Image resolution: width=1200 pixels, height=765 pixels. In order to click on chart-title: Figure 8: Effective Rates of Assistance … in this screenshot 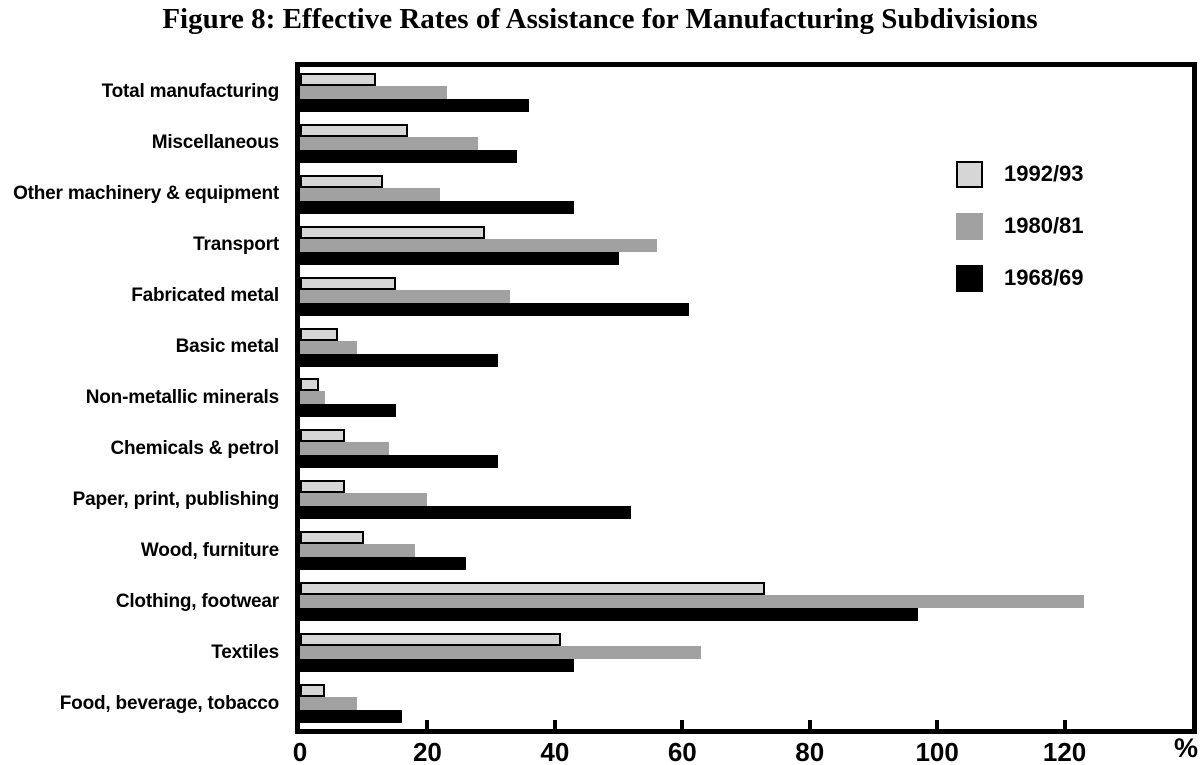, I will do `click(600, 19)`.